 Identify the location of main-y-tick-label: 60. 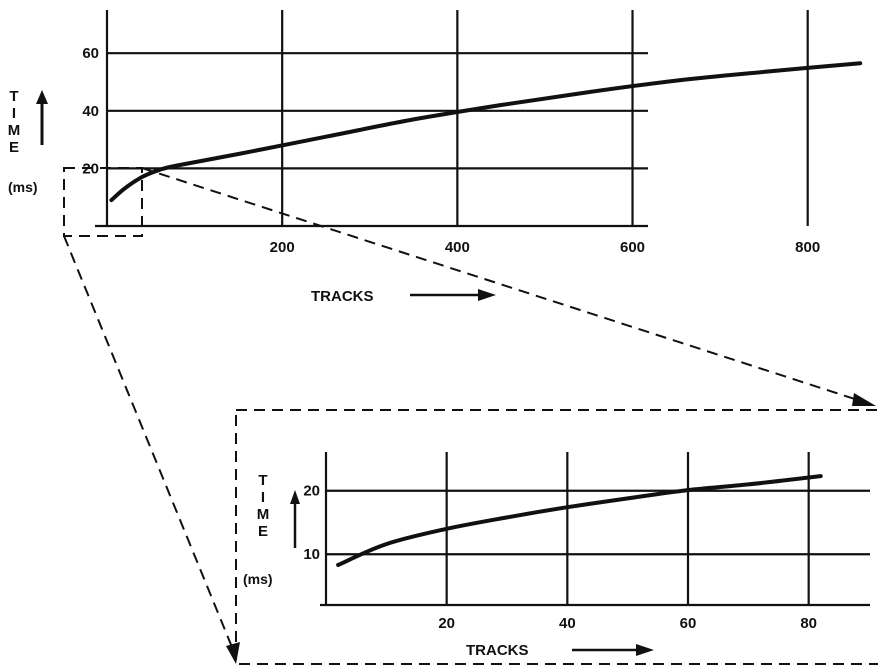
(90, 53).